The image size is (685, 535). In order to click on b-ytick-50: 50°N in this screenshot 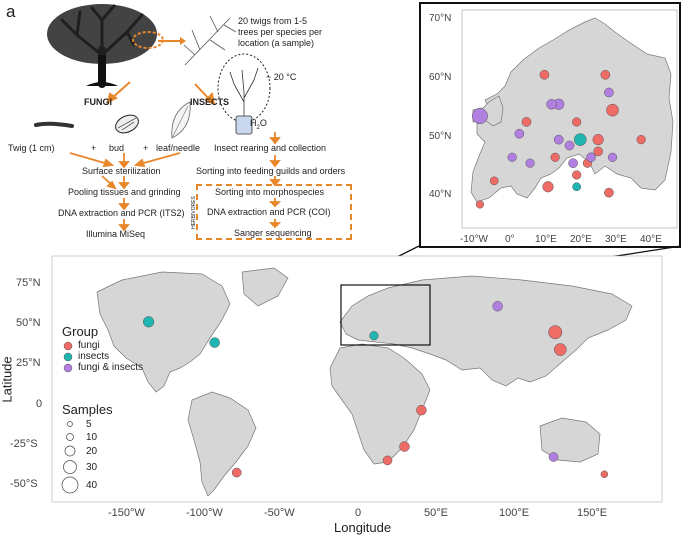, I will do `click(28, 323)`.